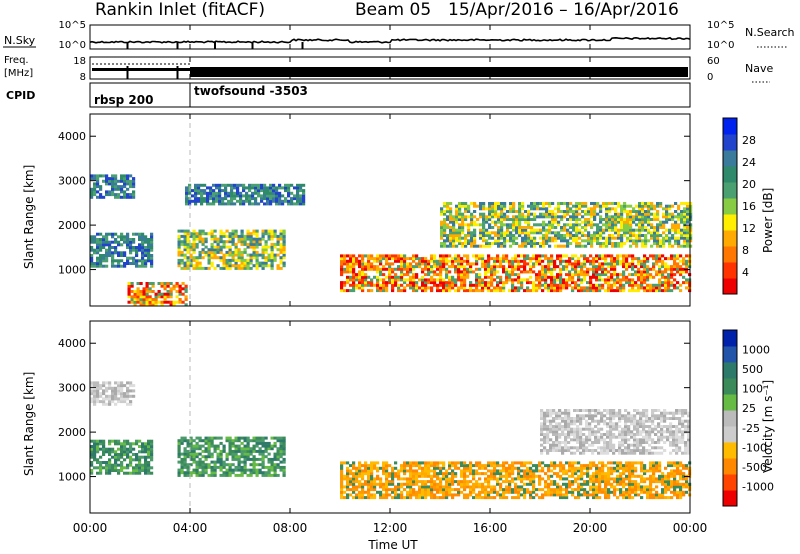 The width and height of the screenshot is (800, 554). Describe the element at coordinates (72, 45) in the screenshot. I see `noise-left-tick-bottom: 10^0` at that location.